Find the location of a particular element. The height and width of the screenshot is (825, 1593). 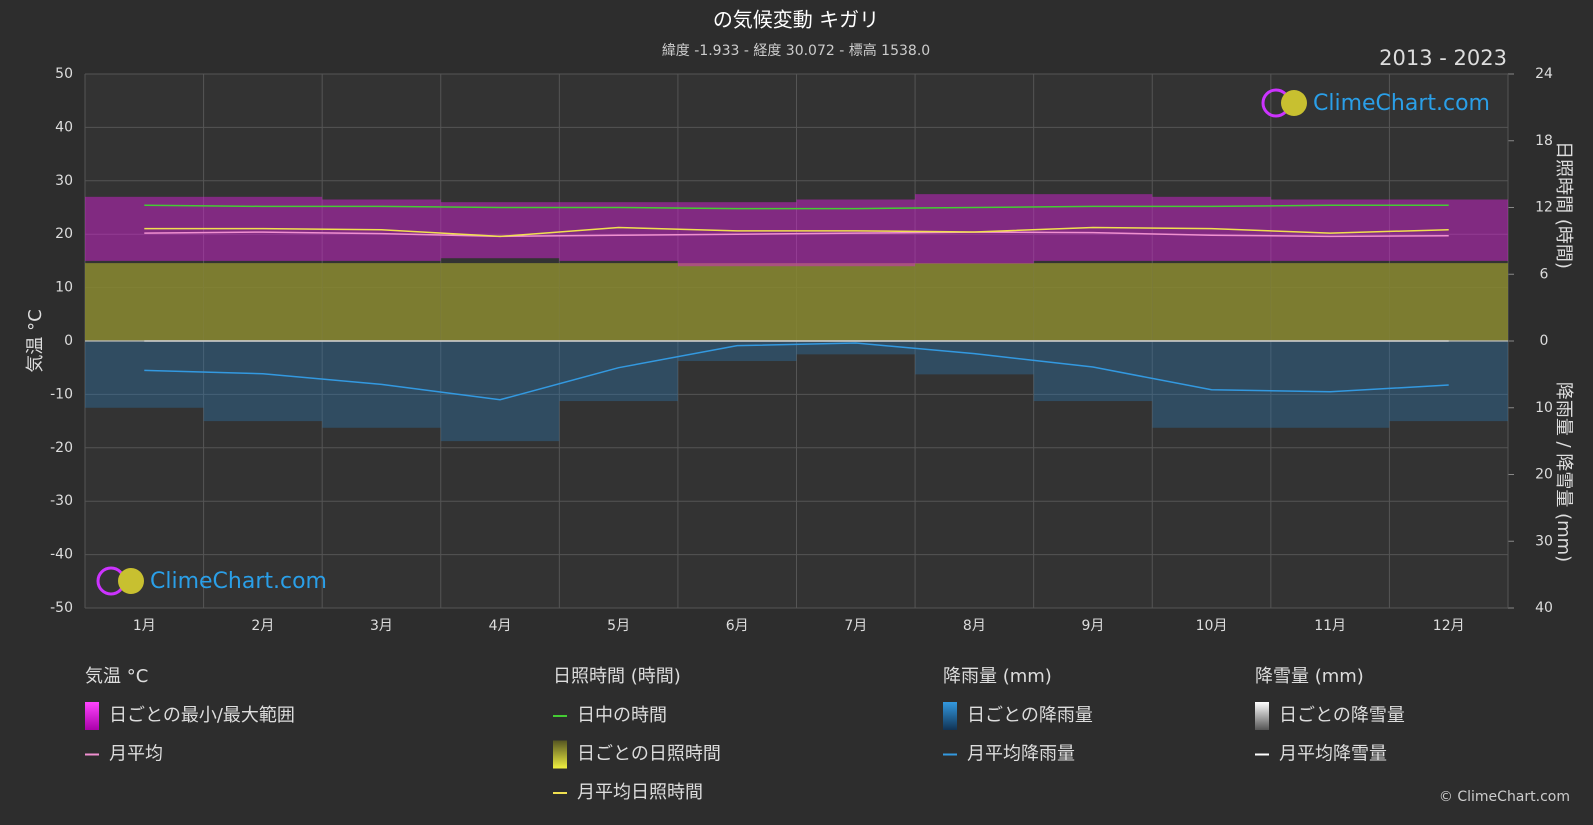

period: 2013 - 2023 is located at coordinates (1443, 58).